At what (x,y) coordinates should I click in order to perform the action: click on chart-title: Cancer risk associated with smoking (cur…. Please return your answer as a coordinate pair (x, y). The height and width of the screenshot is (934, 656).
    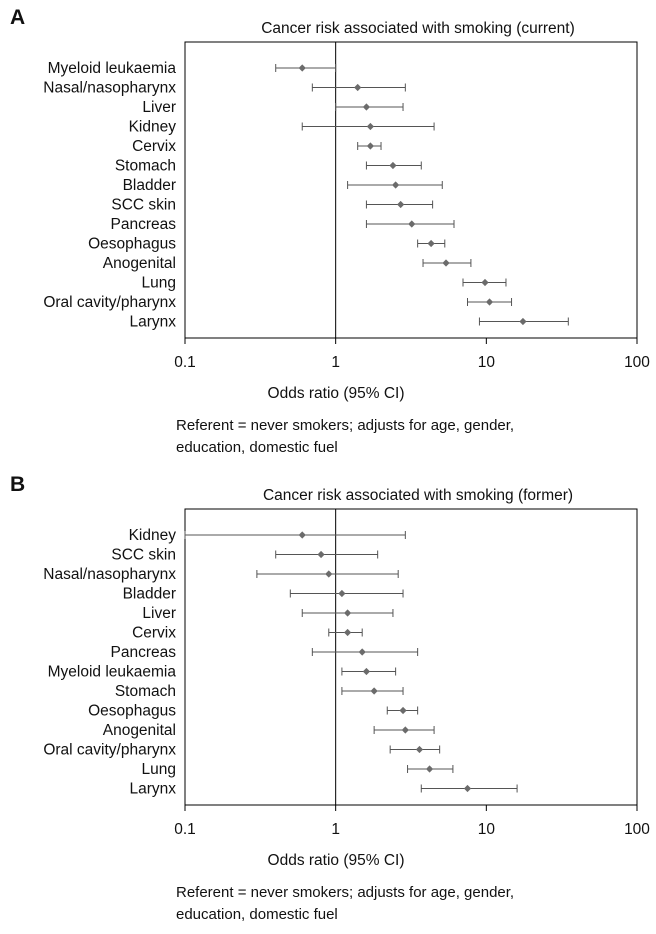
    Looking at the image, I should click on (418, 28).